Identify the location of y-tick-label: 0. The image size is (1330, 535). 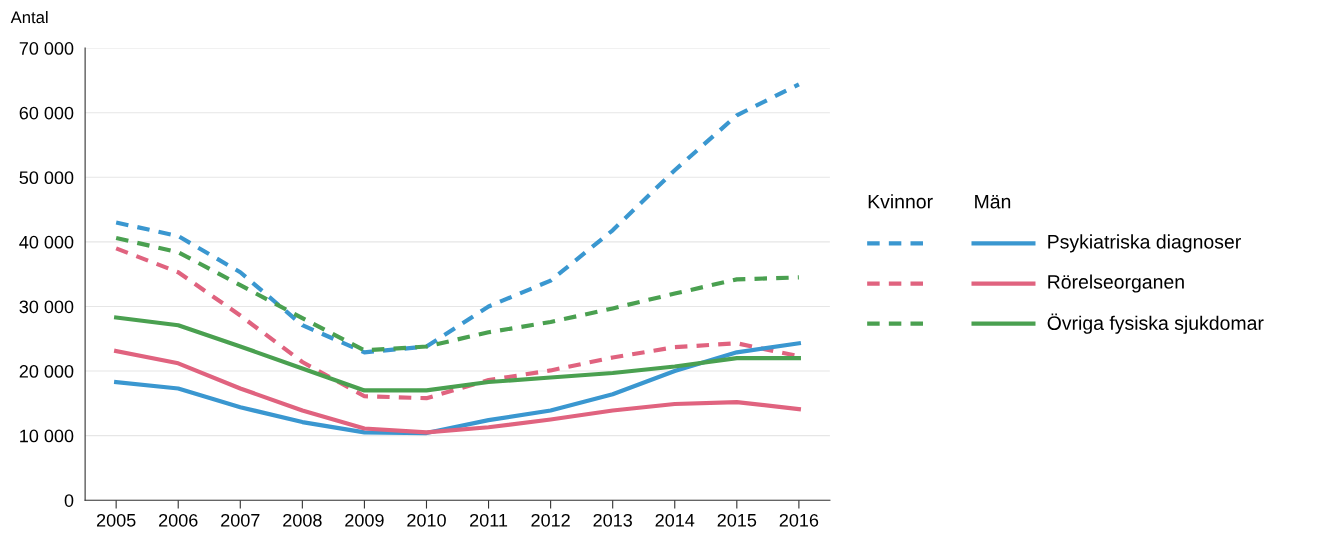
(69, 500).